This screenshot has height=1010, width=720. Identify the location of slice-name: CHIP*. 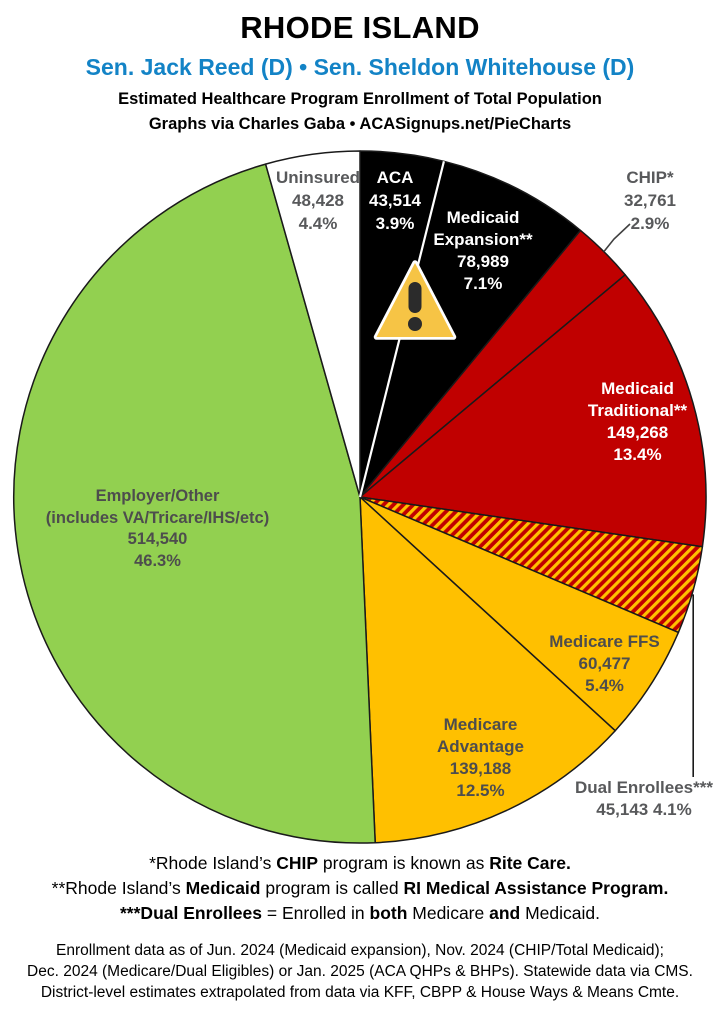
(650, 177).